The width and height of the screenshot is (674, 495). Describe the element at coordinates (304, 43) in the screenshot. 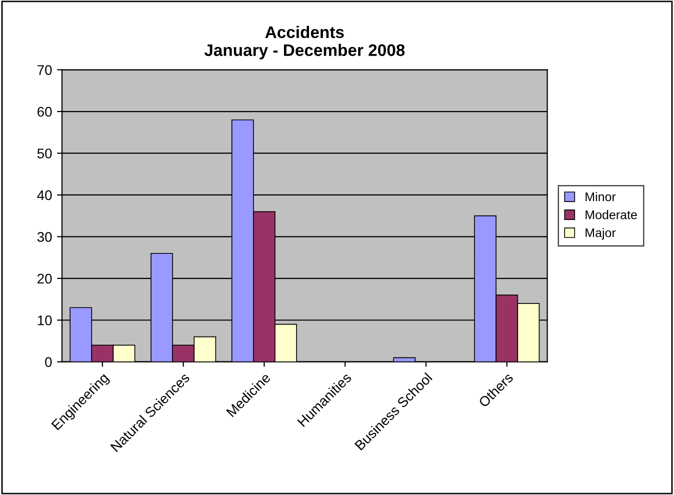

I see `chart-title: Accidents January - December 2008` at that location.